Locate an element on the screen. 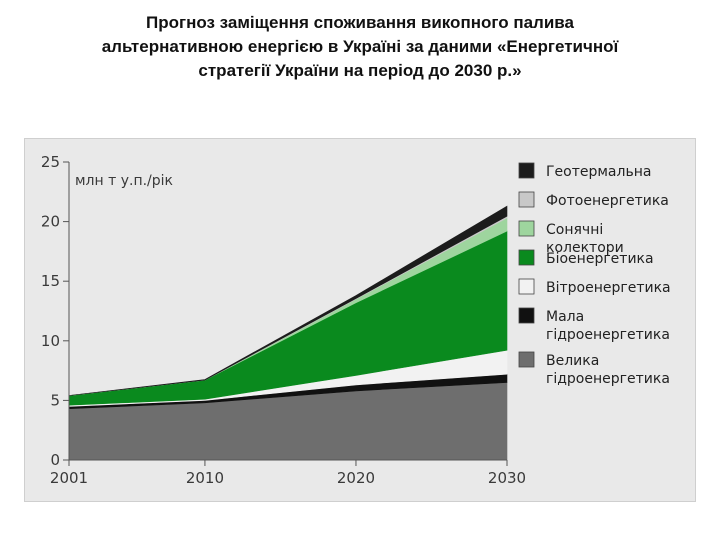 This screenshot has height=540, width=720. y-axis-unit-label: млн т у.п./рік is located at coordinates (124, 181).